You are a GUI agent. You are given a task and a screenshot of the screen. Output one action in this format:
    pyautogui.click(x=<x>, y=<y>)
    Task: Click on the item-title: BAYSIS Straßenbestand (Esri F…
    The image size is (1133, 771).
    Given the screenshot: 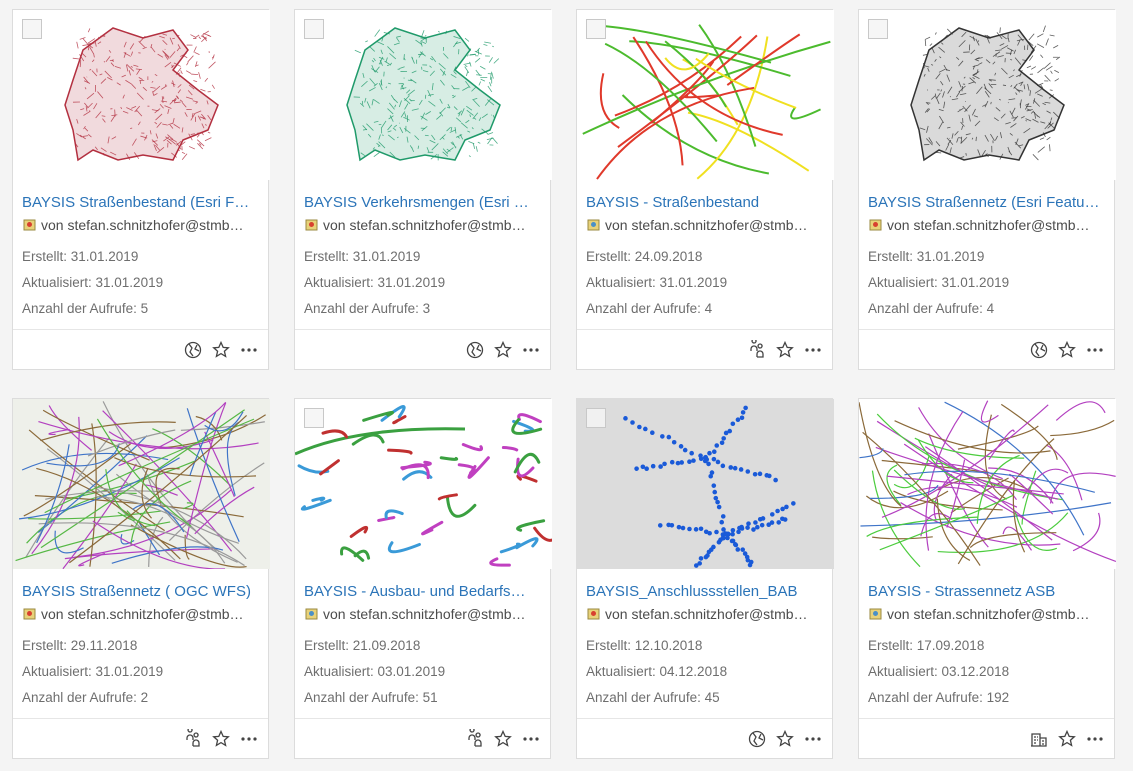 What is the action you would take?
    pyautogui.click(x=136, y=202)
    